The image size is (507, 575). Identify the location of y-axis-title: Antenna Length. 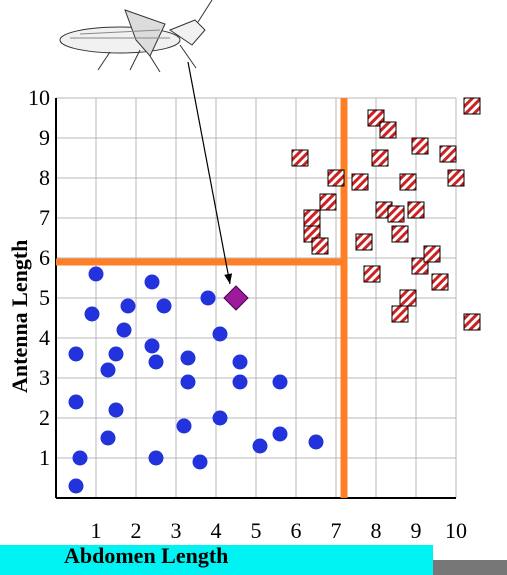
(19, 316).